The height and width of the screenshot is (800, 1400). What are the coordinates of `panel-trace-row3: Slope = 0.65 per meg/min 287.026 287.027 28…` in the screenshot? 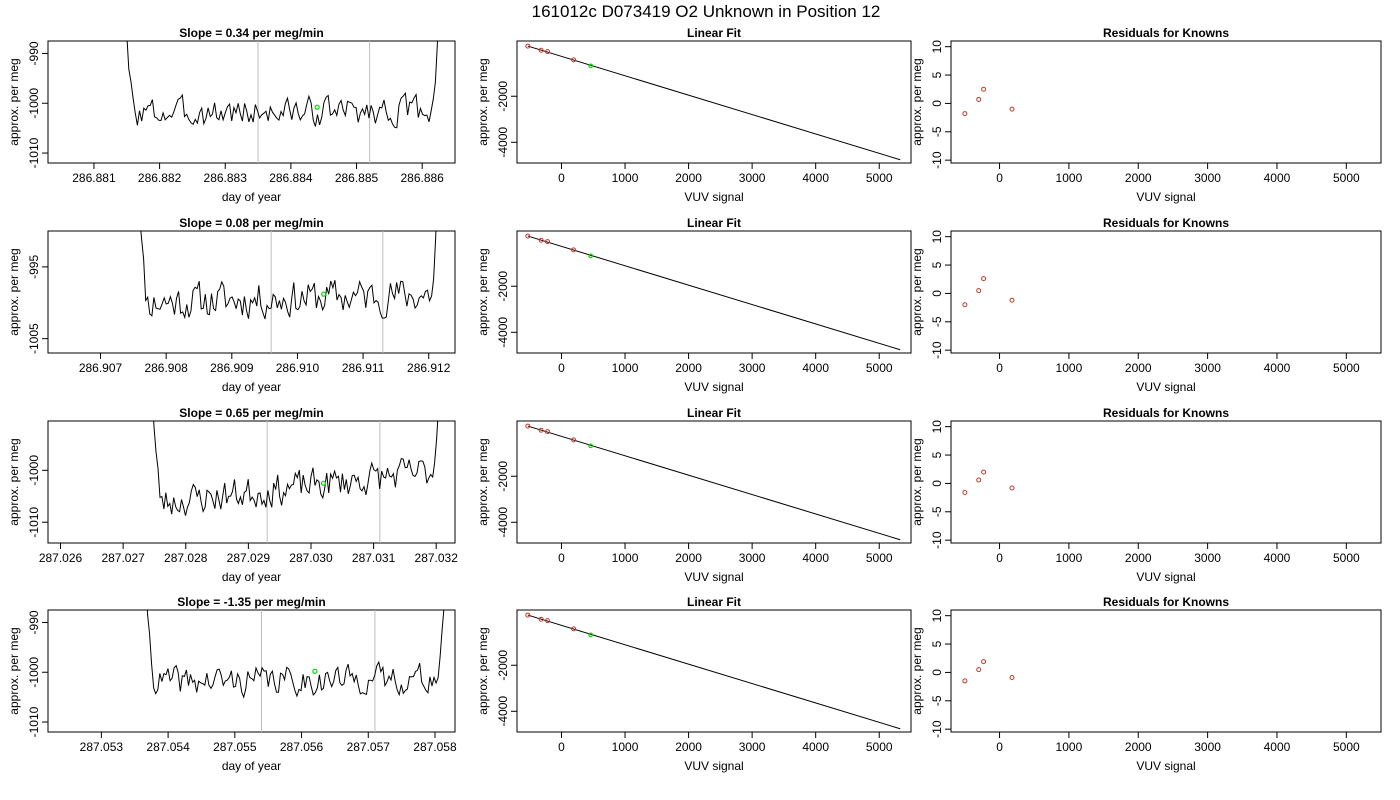 It's located at (232, 495).